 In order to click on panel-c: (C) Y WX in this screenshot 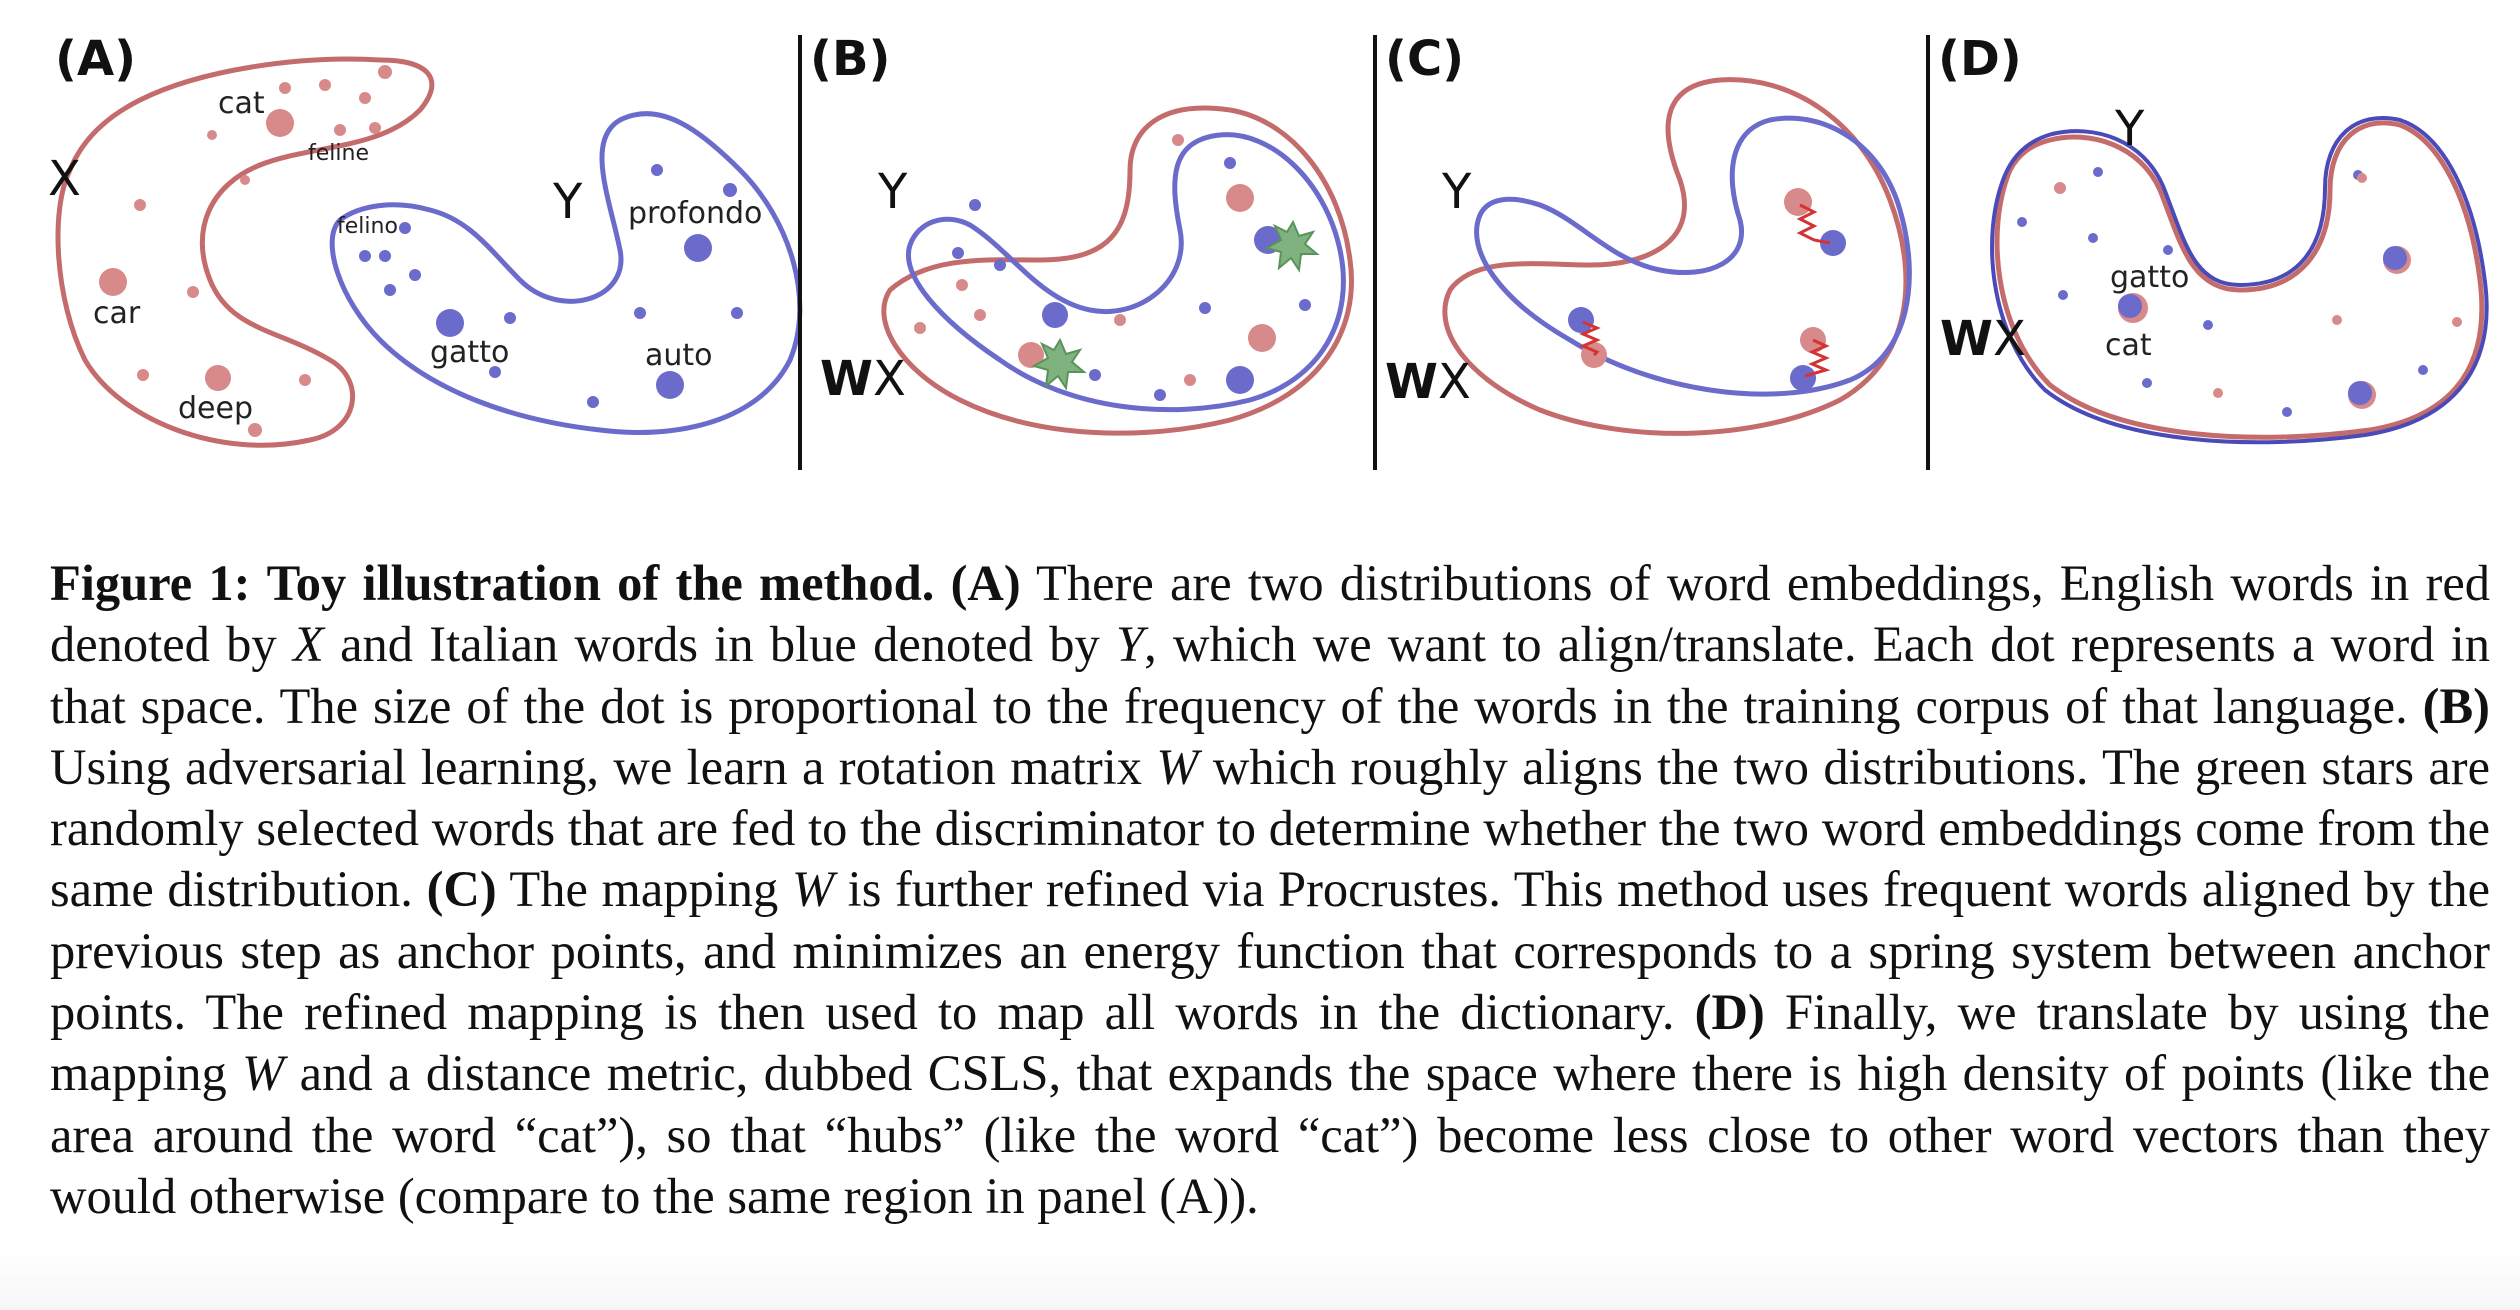, I will do `click(1648, 233)`.